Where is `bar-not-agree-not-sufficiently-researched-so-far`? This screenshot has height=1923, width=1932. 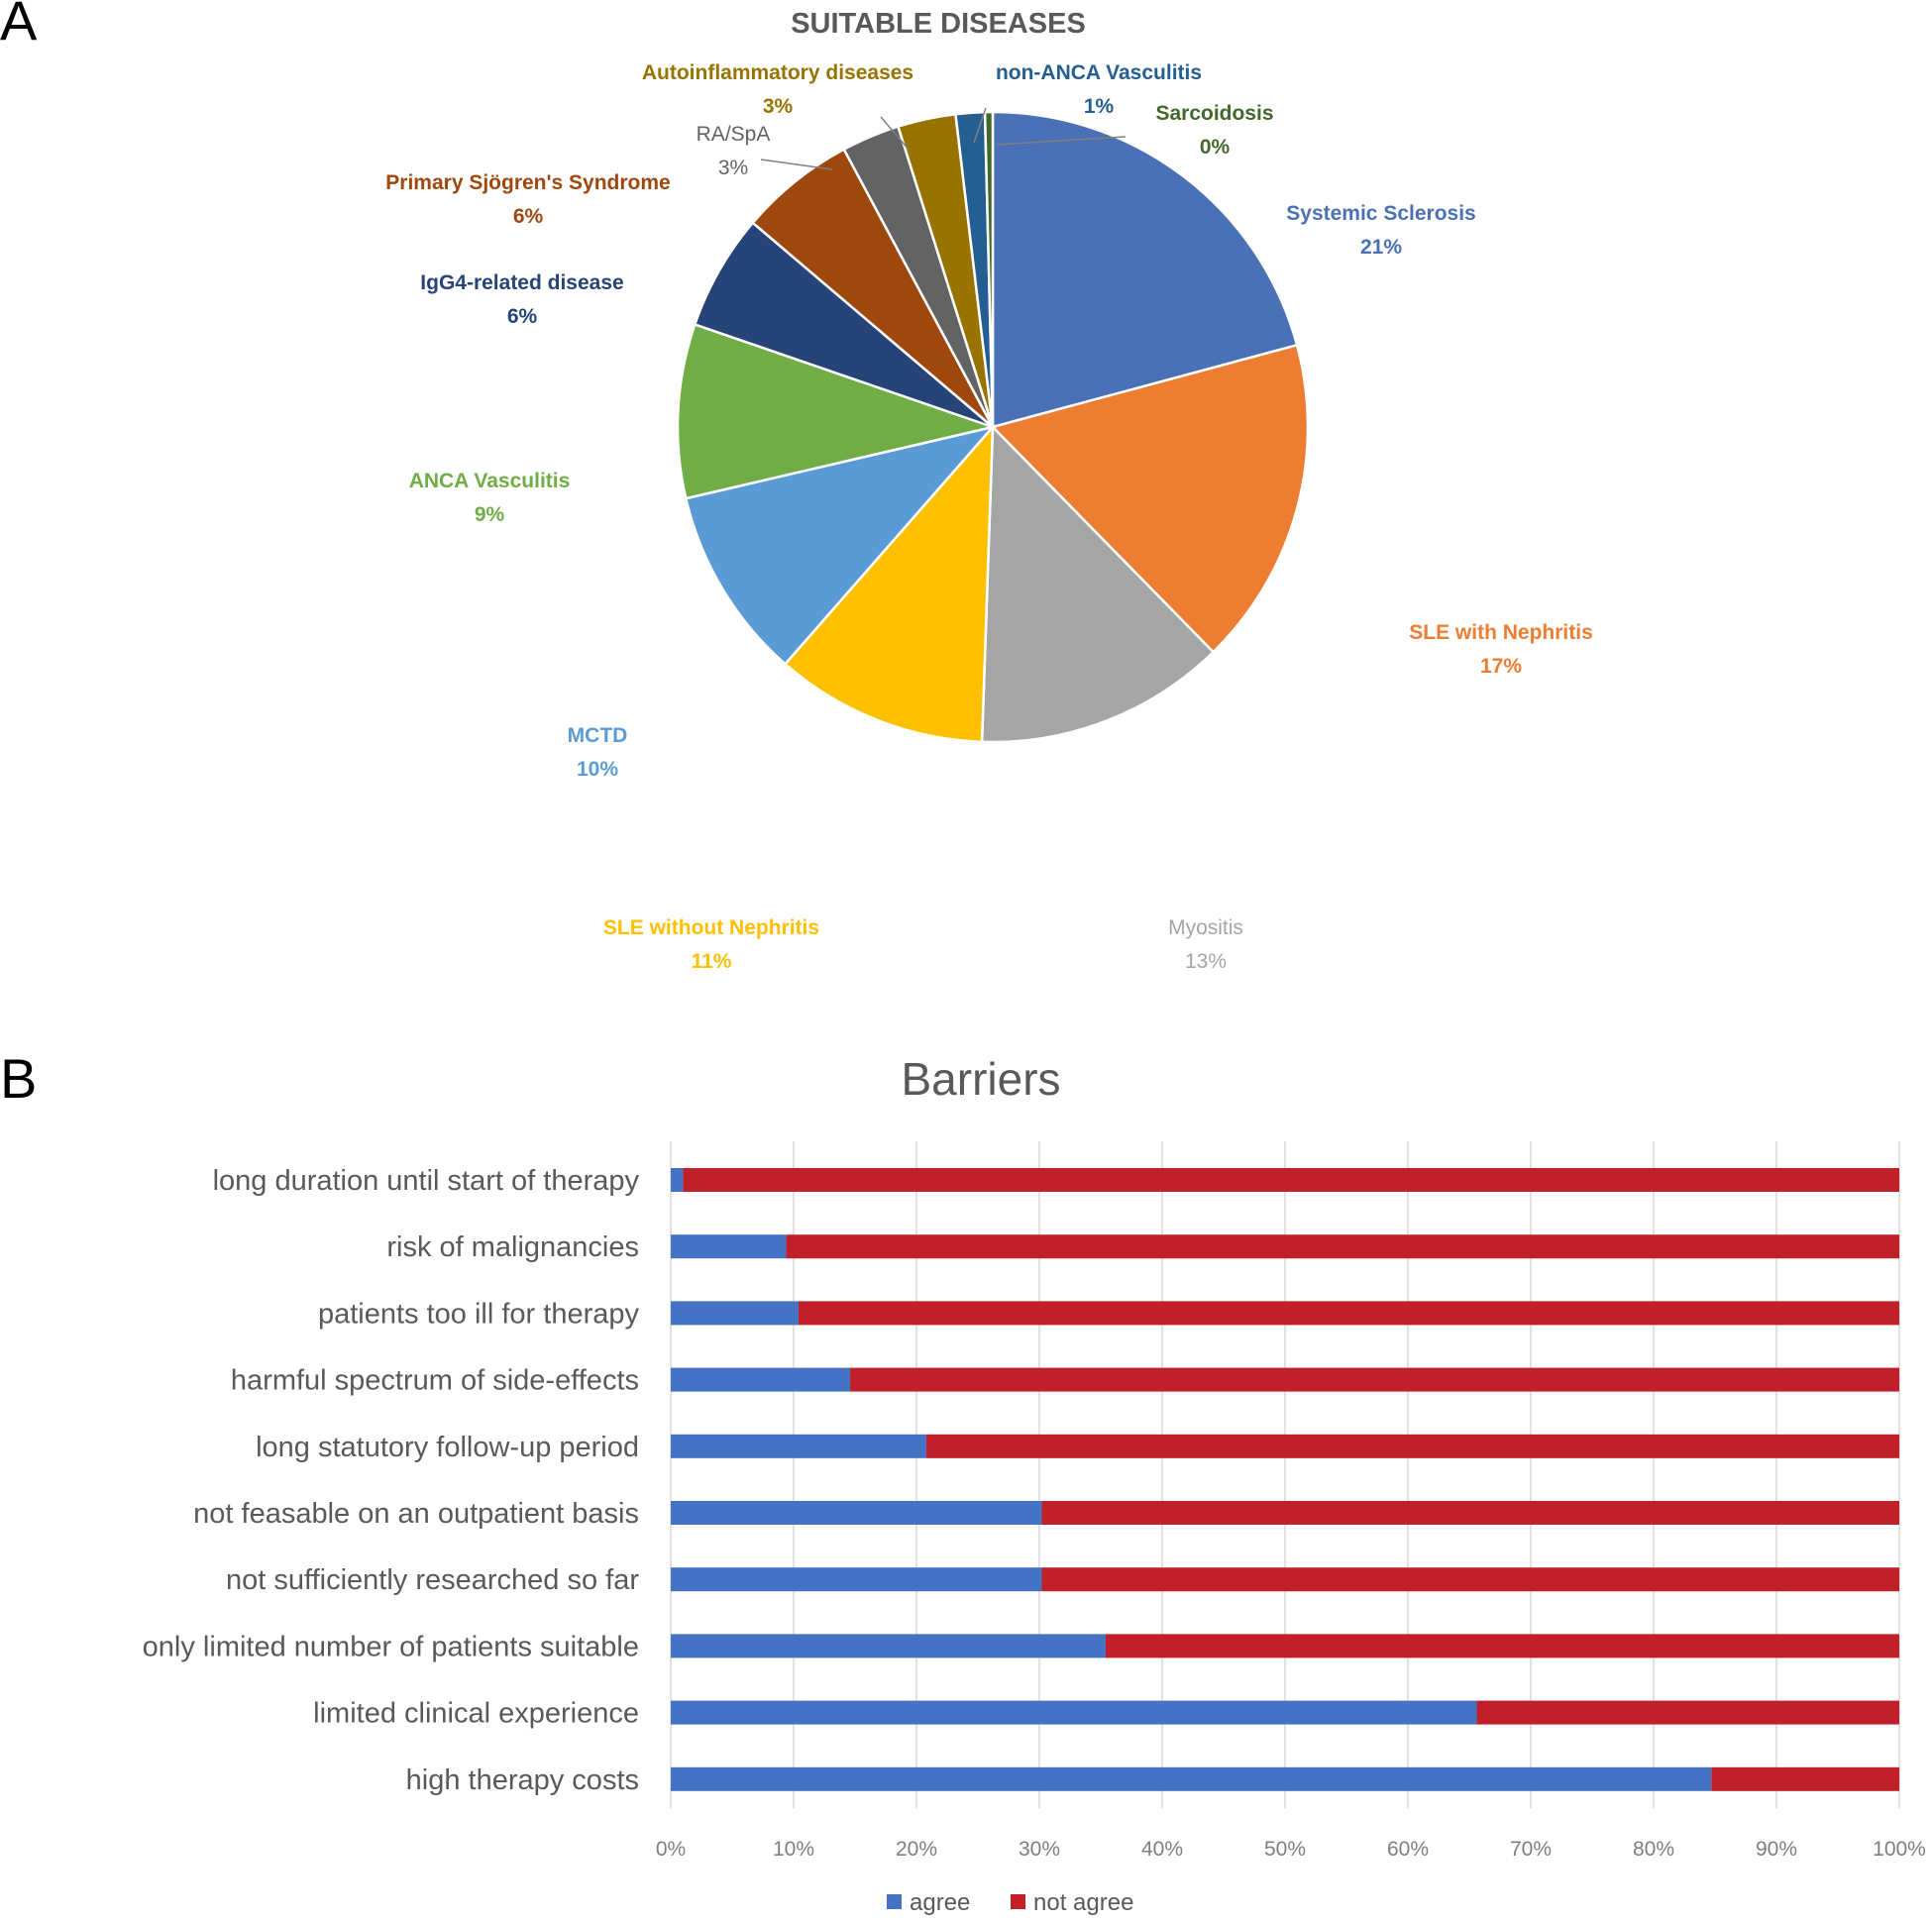 bar-not-agree-not-sufficiently-researched-so-far is located at coordinates (1470, 1579).